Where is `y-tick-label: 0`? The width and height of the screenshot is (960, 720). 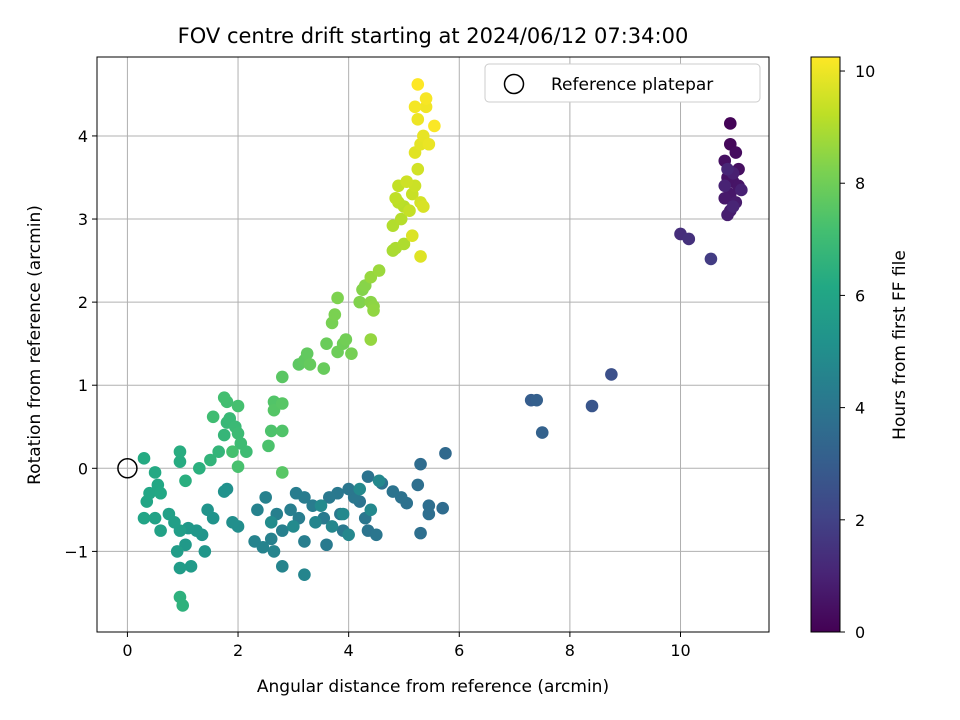
y-tick-label: 0 is located at coordinates (83, 468).